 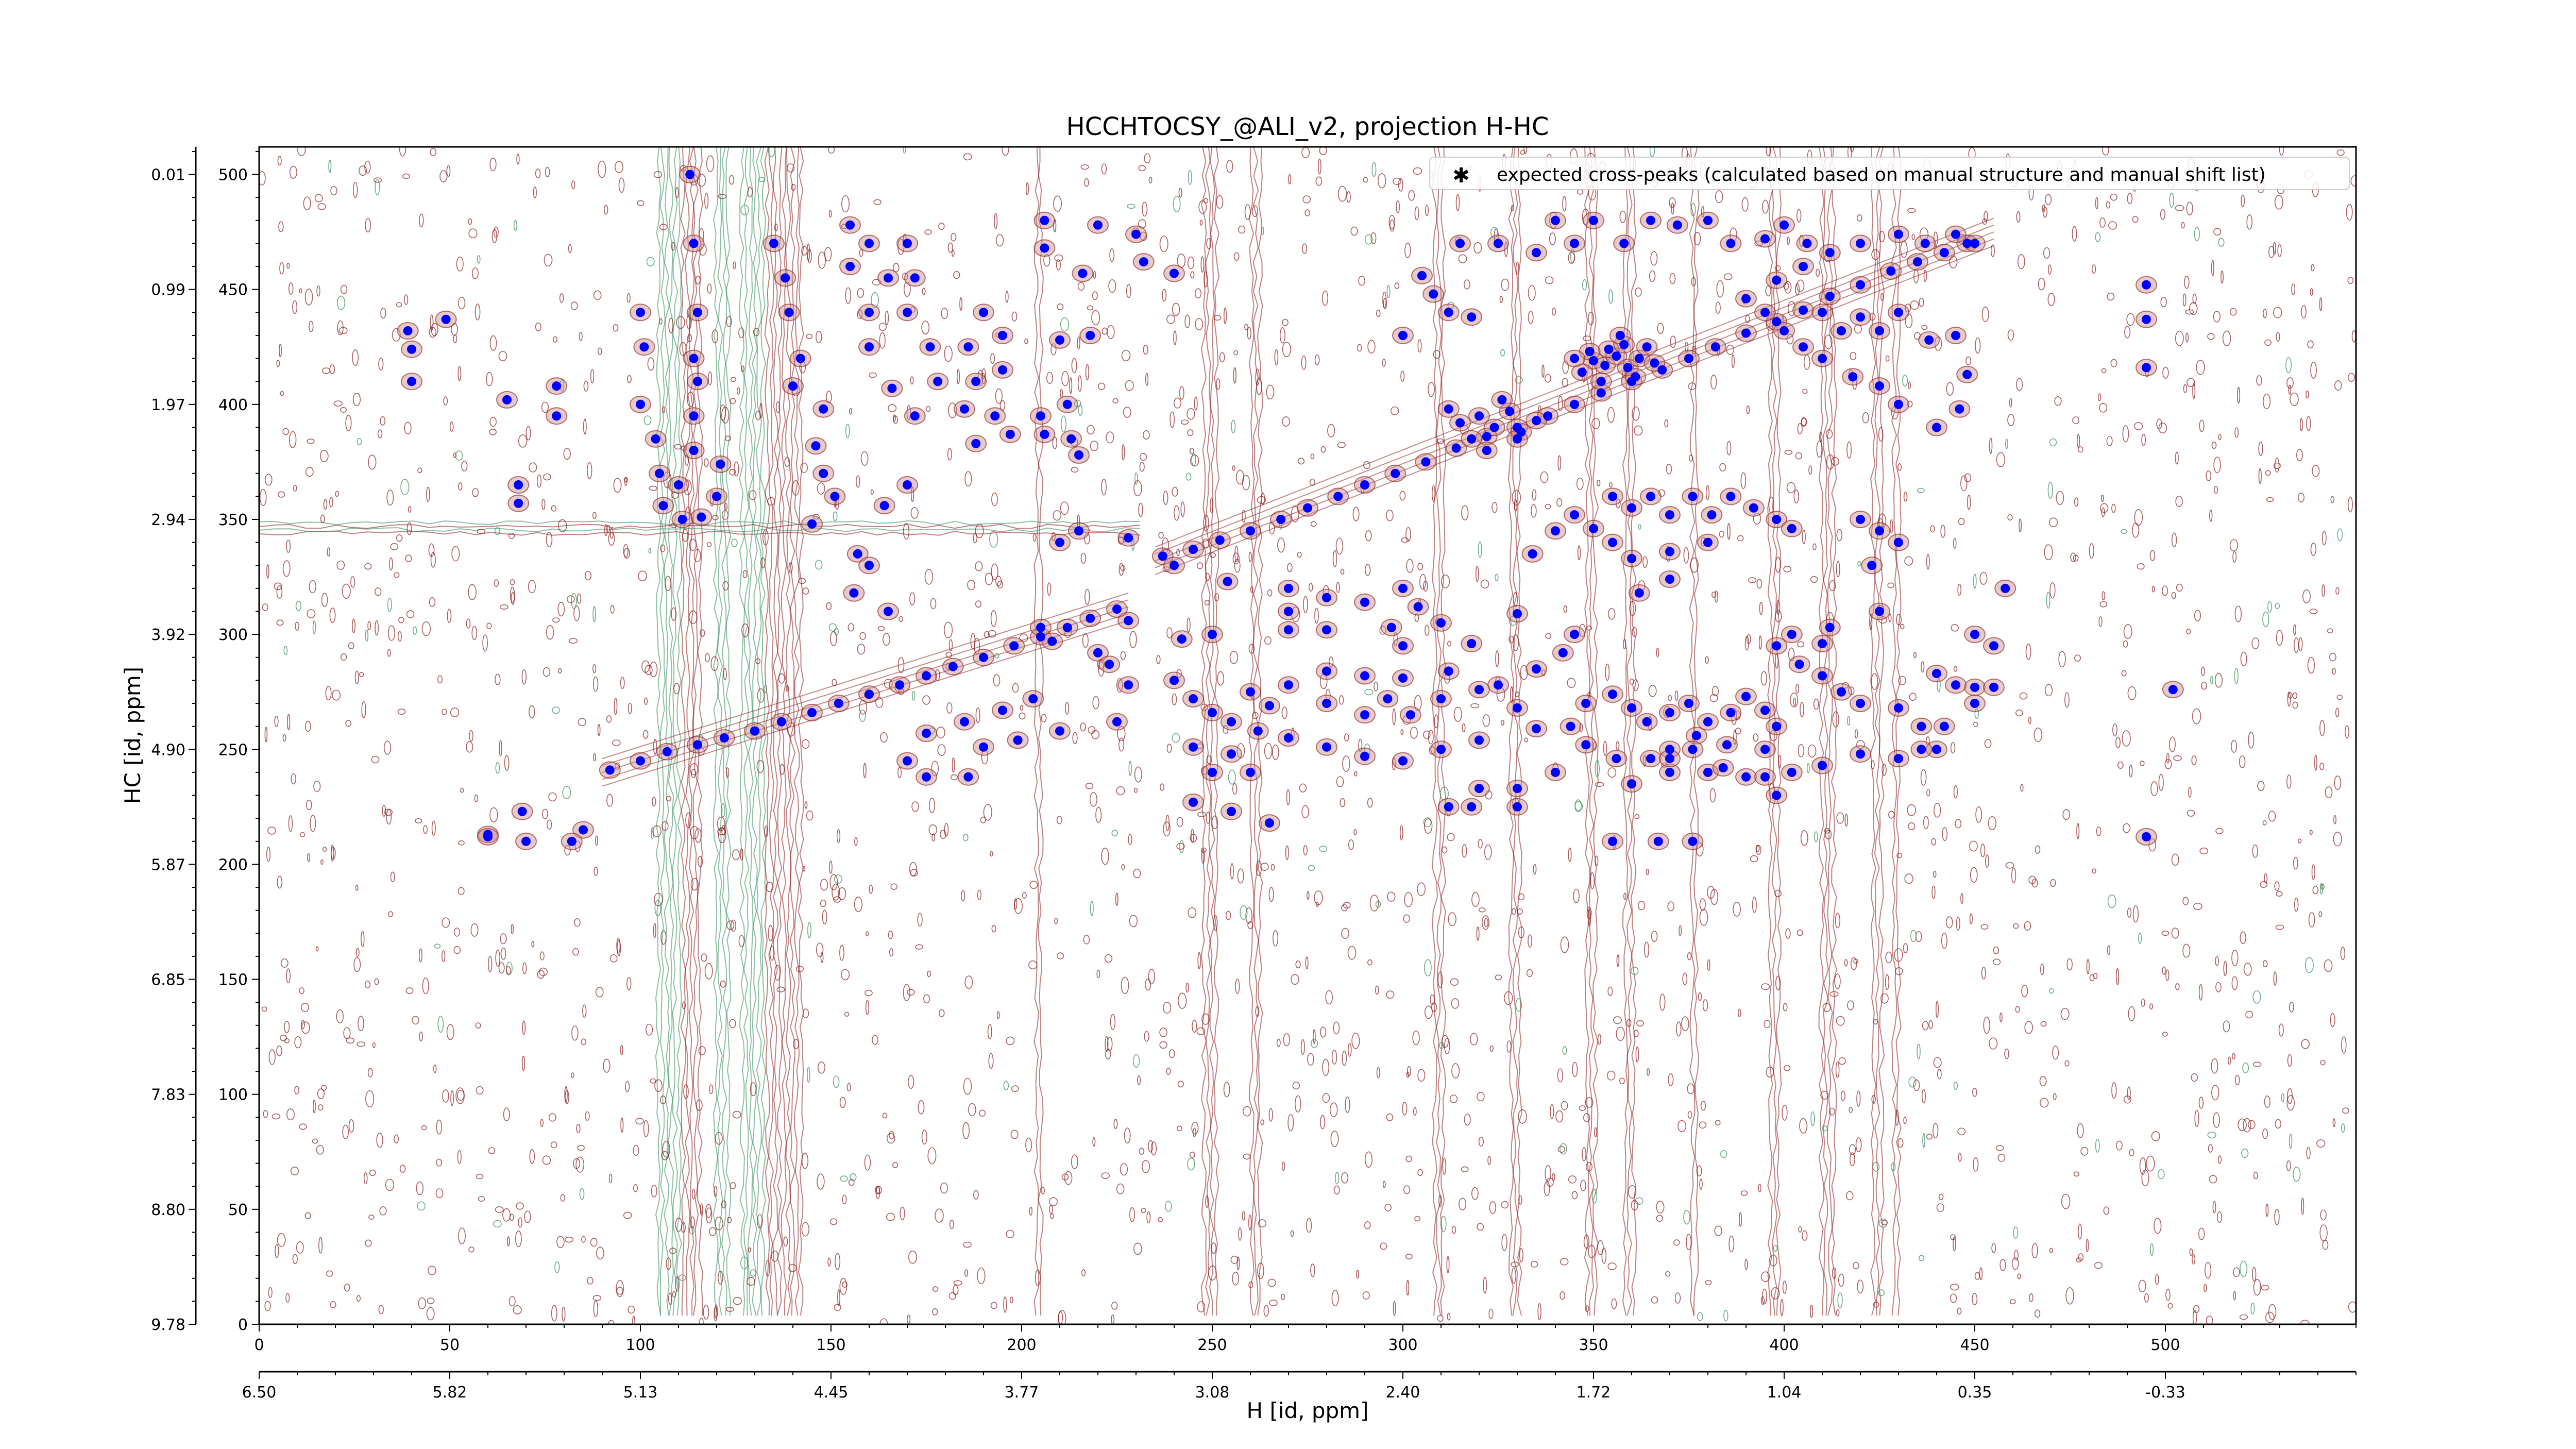 What do you see at coordinates (233, 865) in the screenshot?
I see `y-tick-label: 200` at bounding box center [233, 865].